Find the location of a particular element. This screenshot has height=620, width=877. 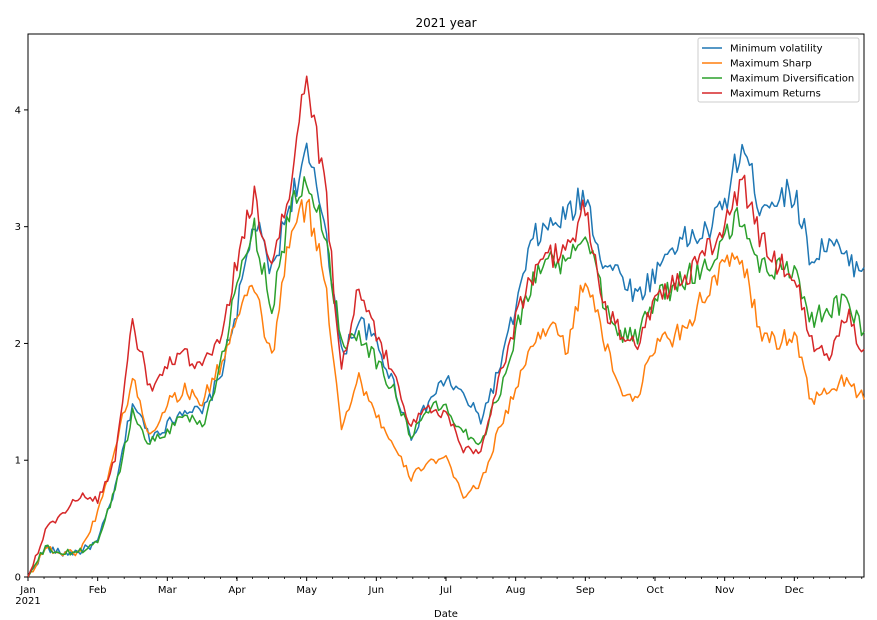

x-tick-label: Jan is located at coordinates (27, 590).